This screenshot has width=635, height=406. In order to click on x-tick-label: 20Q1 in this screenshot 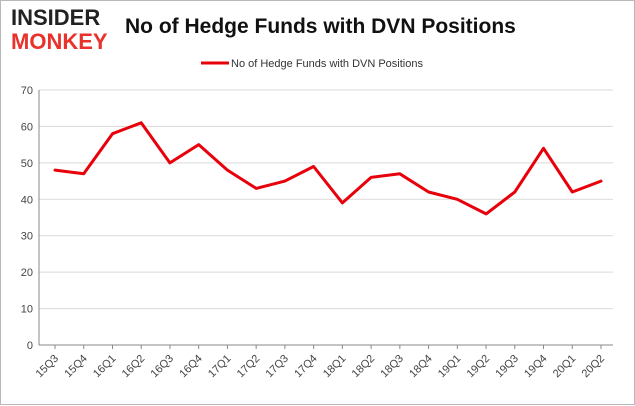, I will do `click(565, 367)`.